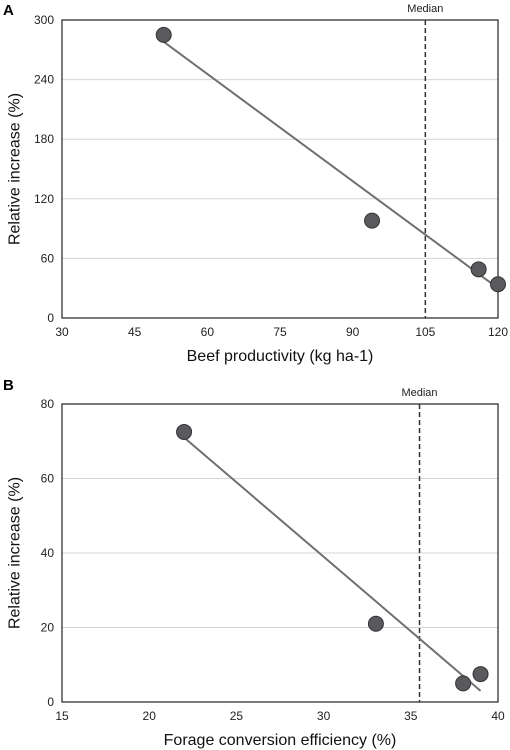  What do you see at coordinates (237, 716) in the screenshot?
I see `x-tick-label: 25` at bounding box center [237, 716].